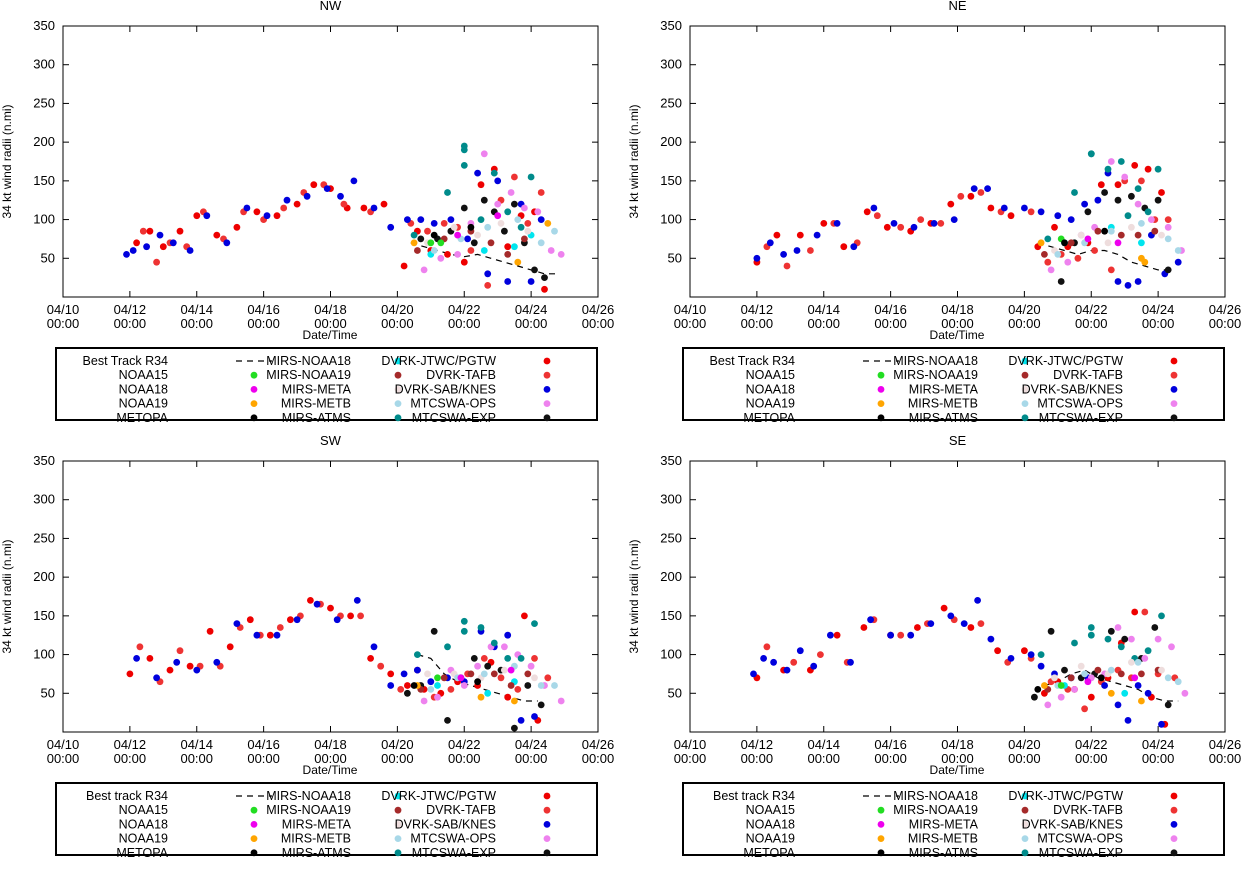 The width and height of the screenshot is (1253, 870). I want to click on x-tick-label: 04/16, so click(263, 309).